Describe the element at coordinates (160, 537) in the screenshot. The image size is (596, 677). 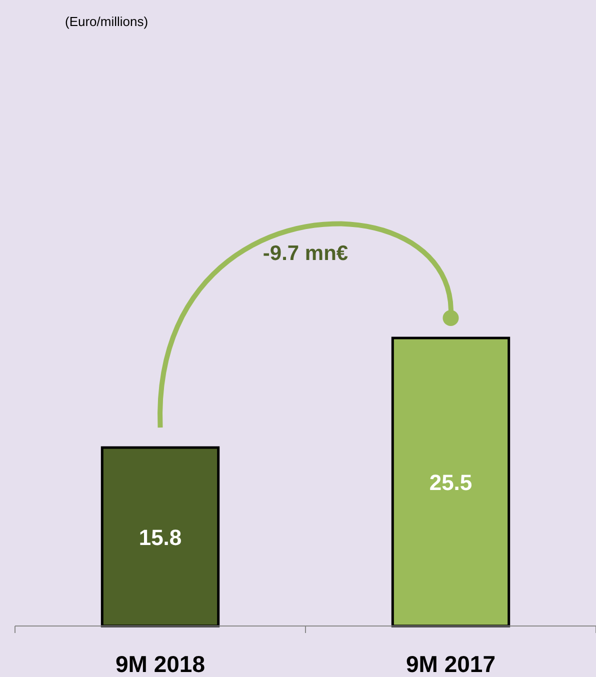
I see `data-label: 15.8` at that location.